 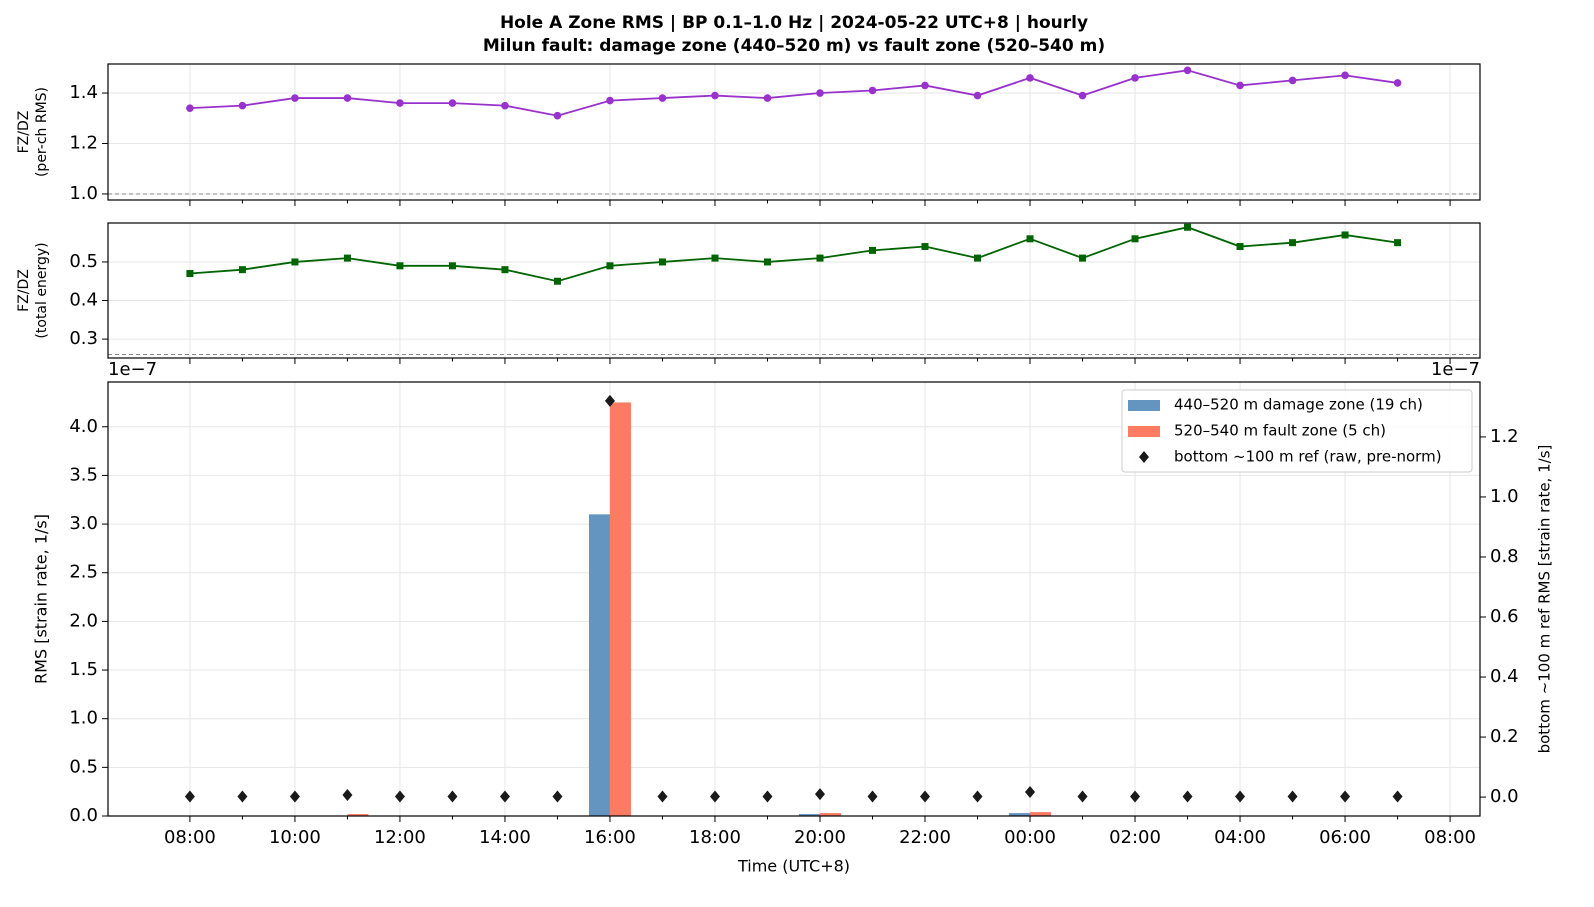 I want to click on y2-tick-label: 1.2, so click(x=1504, y=436).